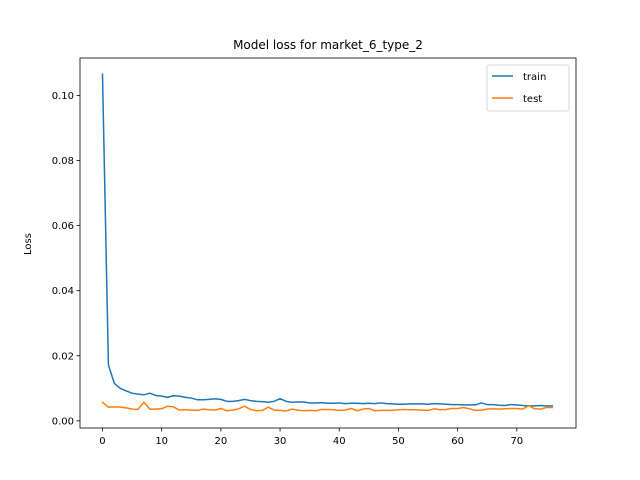 This screenshot has width=640, height=480. What do you see at coordinates (516, 441) in the screenshot?
I see `x-tick-label: 70` at bounding box center [516, 441].